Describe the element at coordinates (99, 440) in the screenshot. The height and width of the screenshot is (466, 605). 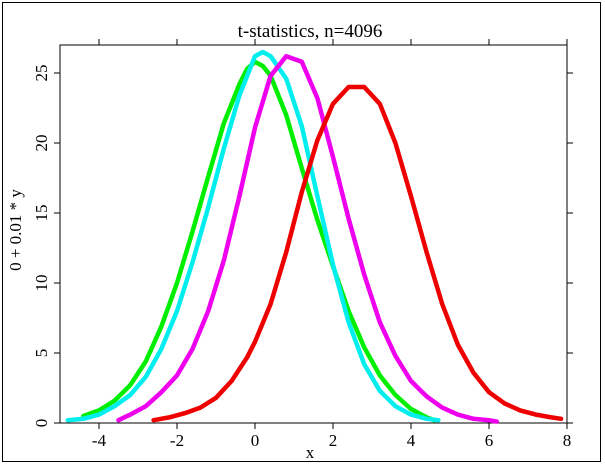
I see `x-tick-label: -4` at that location.